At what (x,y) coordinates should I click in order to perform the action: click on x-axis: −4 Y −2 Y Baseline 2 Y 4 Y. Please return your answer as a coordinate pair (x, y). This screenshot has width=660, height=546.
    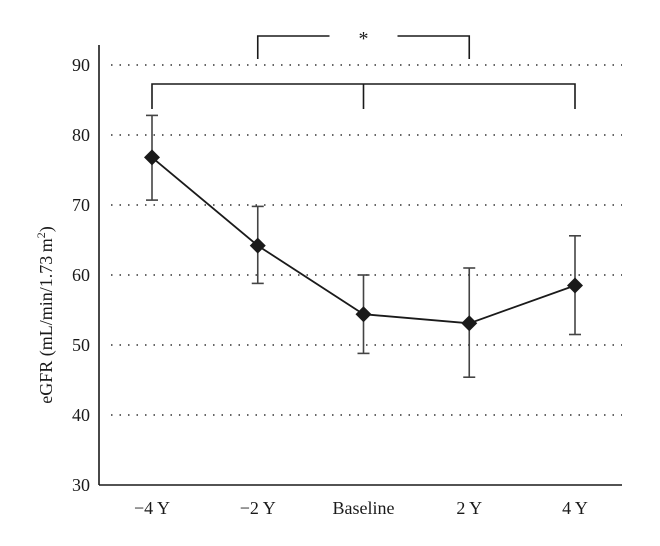
    Looking at the image, I should click on (360, 501).